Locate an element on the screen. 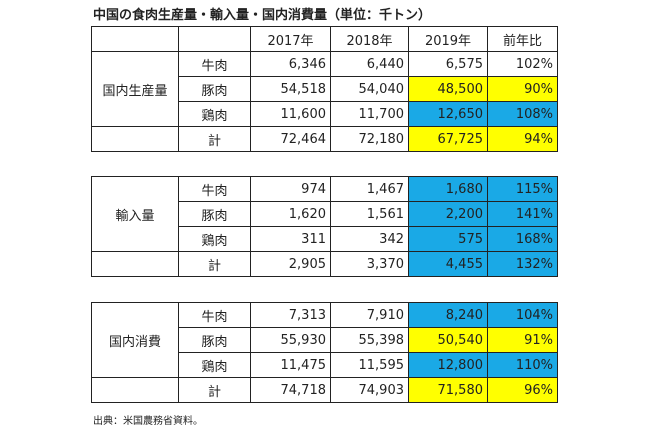  data-row: 鶏肉 11,475 11,595 12,800 110% is located at coordinates (325, 365).